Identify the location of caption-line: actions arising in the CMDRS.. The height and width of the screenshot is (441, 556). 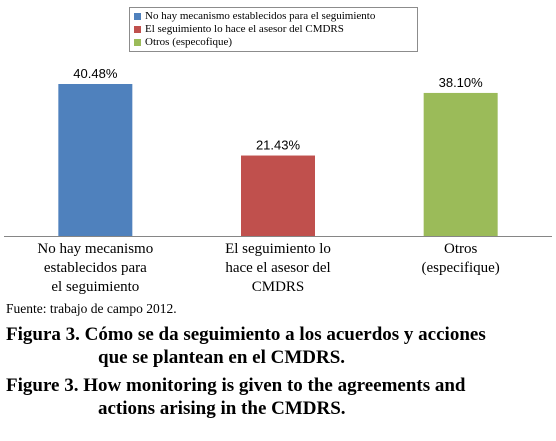
(222, 408).